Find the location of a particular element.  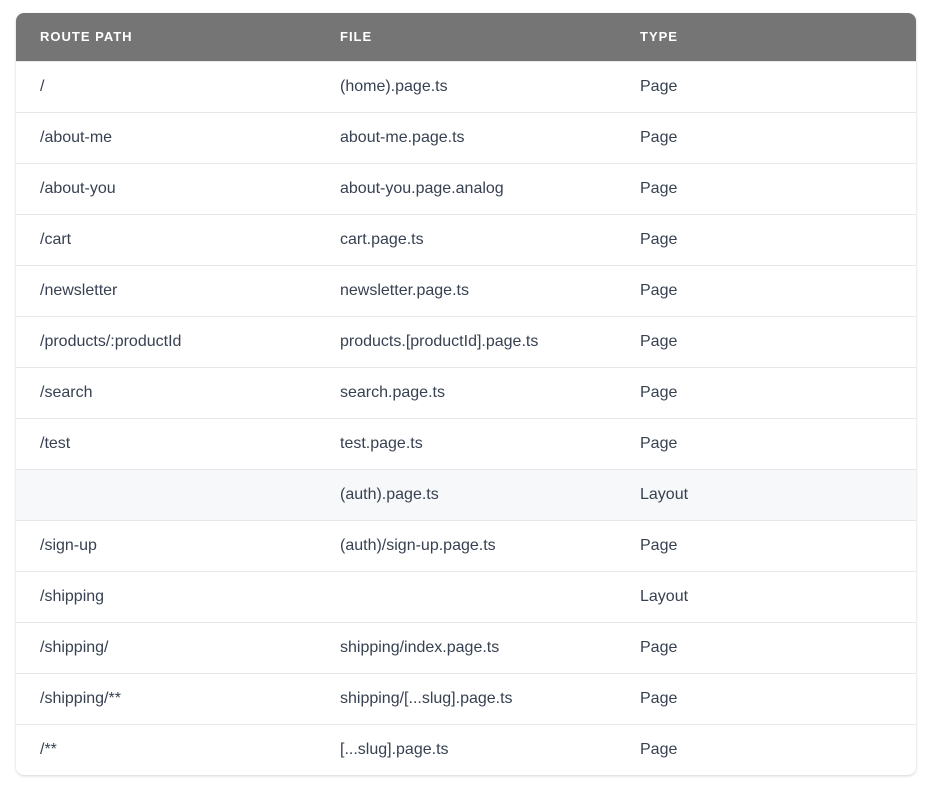

file-cell is located at coordinates (466, 597).